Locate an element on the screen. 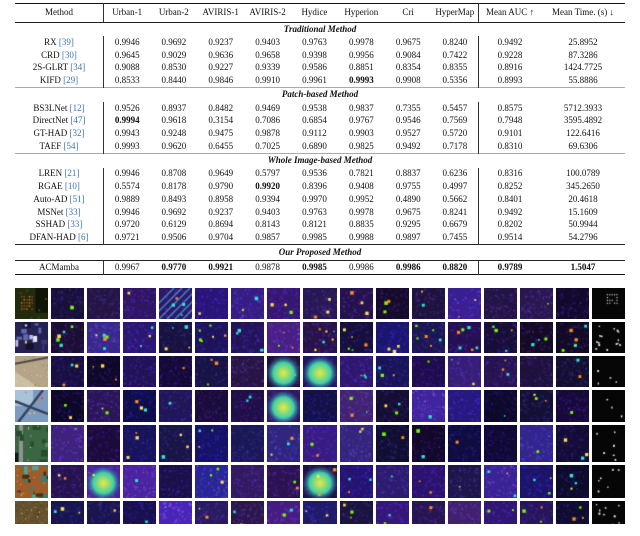 The height and width of the screenshot is (536, 640). value-cell: 0.7178 is located at coordinates (455, 147).